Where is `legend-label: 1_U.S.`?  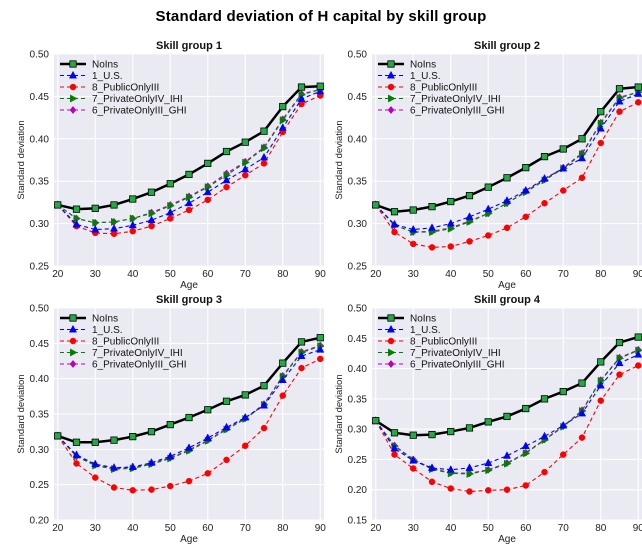 legend-label: 1_U.S. is located at coordinates (425, 76).